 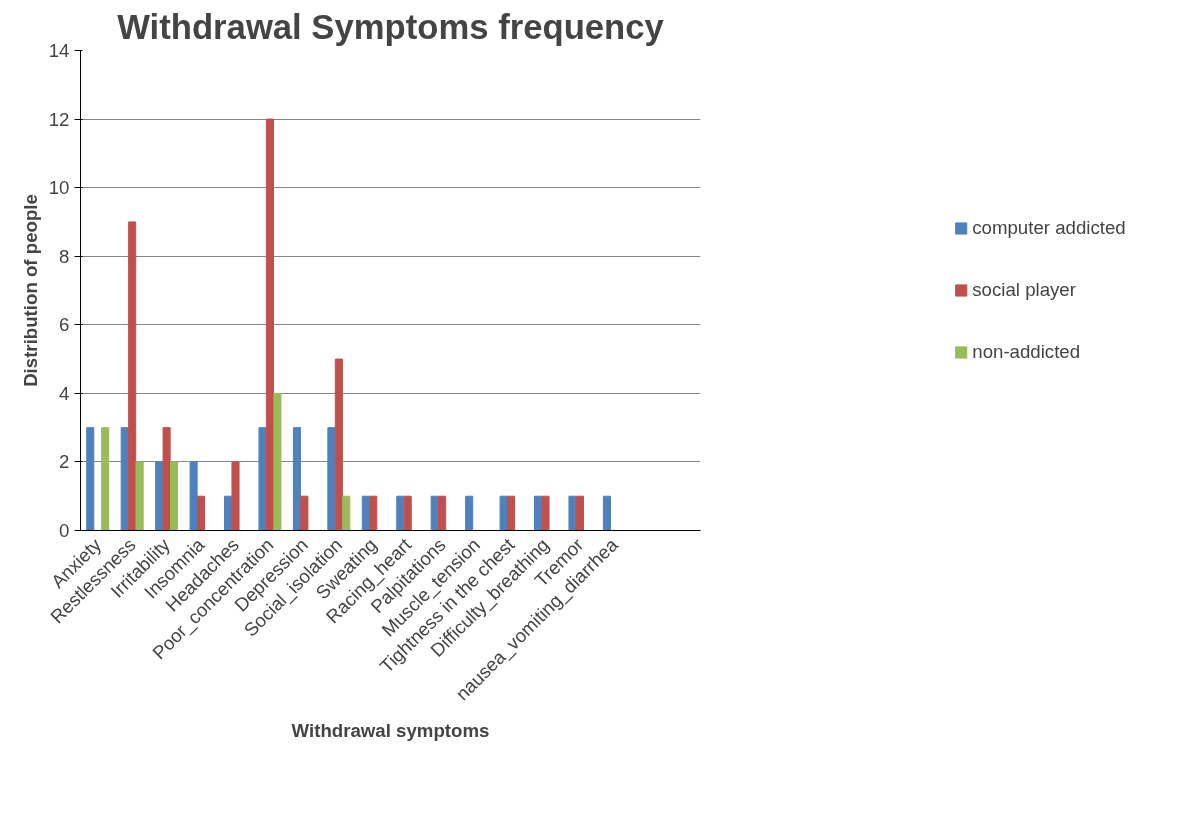 I want to click on chart-title: Withdrawal Symptoms frequency, so click(x=391, y=26).